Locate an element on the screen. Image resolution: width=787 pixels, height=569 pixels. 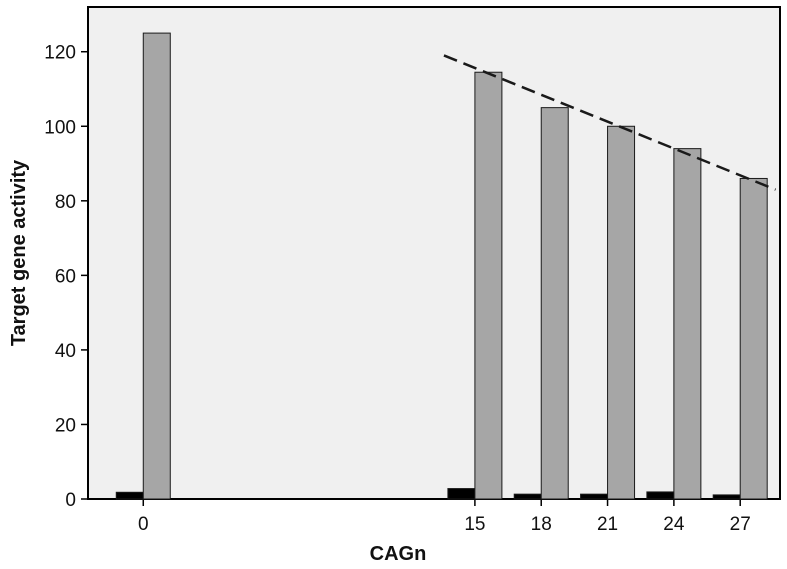
trendline is located at coordinates (610, 122).